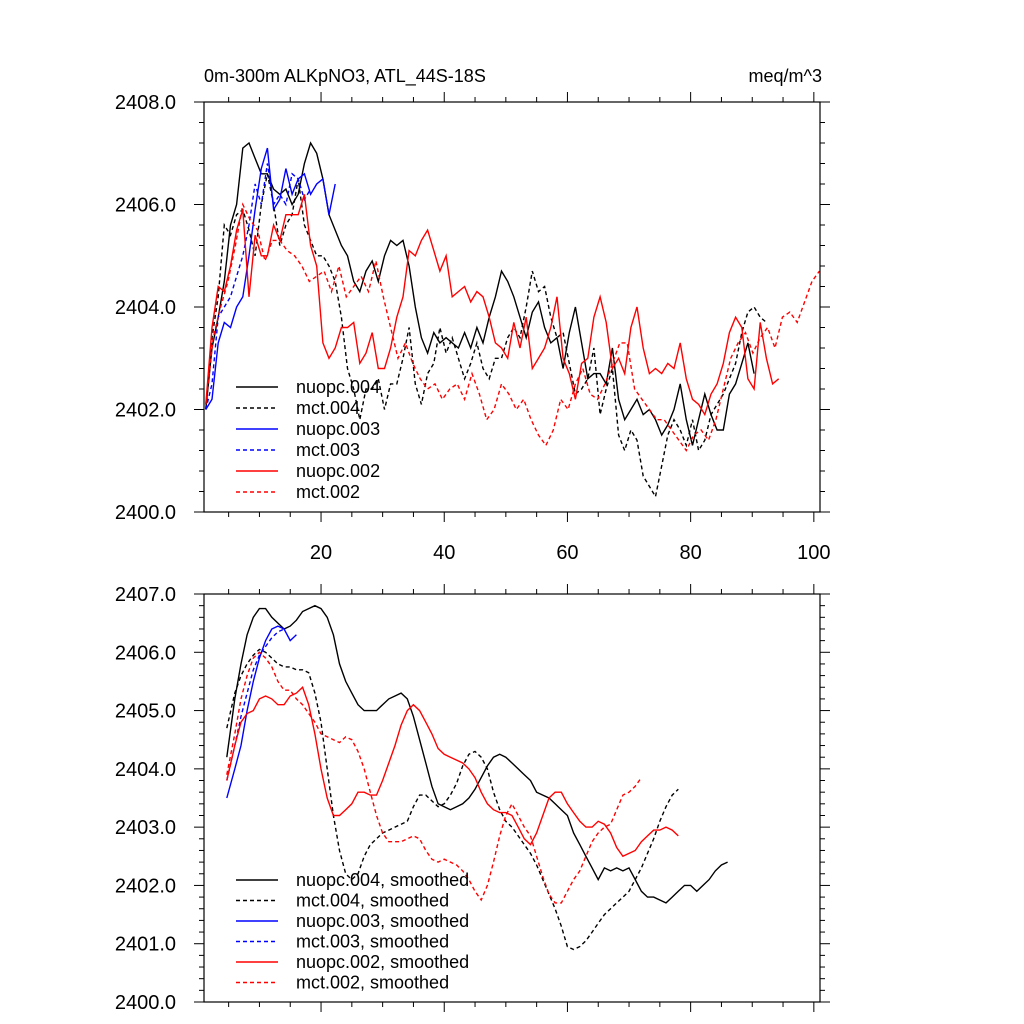 The width and height of the screenshot is (1024, 1024). I want to click on x-tick-label: 60, so click(567, 553).